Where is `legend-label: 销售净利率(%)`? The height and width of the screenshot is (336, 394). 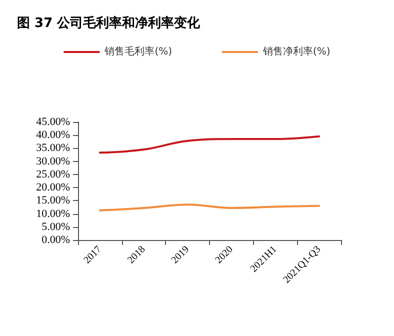 legend-label: 销售净利率(%) is located at coordinates (296, 52).